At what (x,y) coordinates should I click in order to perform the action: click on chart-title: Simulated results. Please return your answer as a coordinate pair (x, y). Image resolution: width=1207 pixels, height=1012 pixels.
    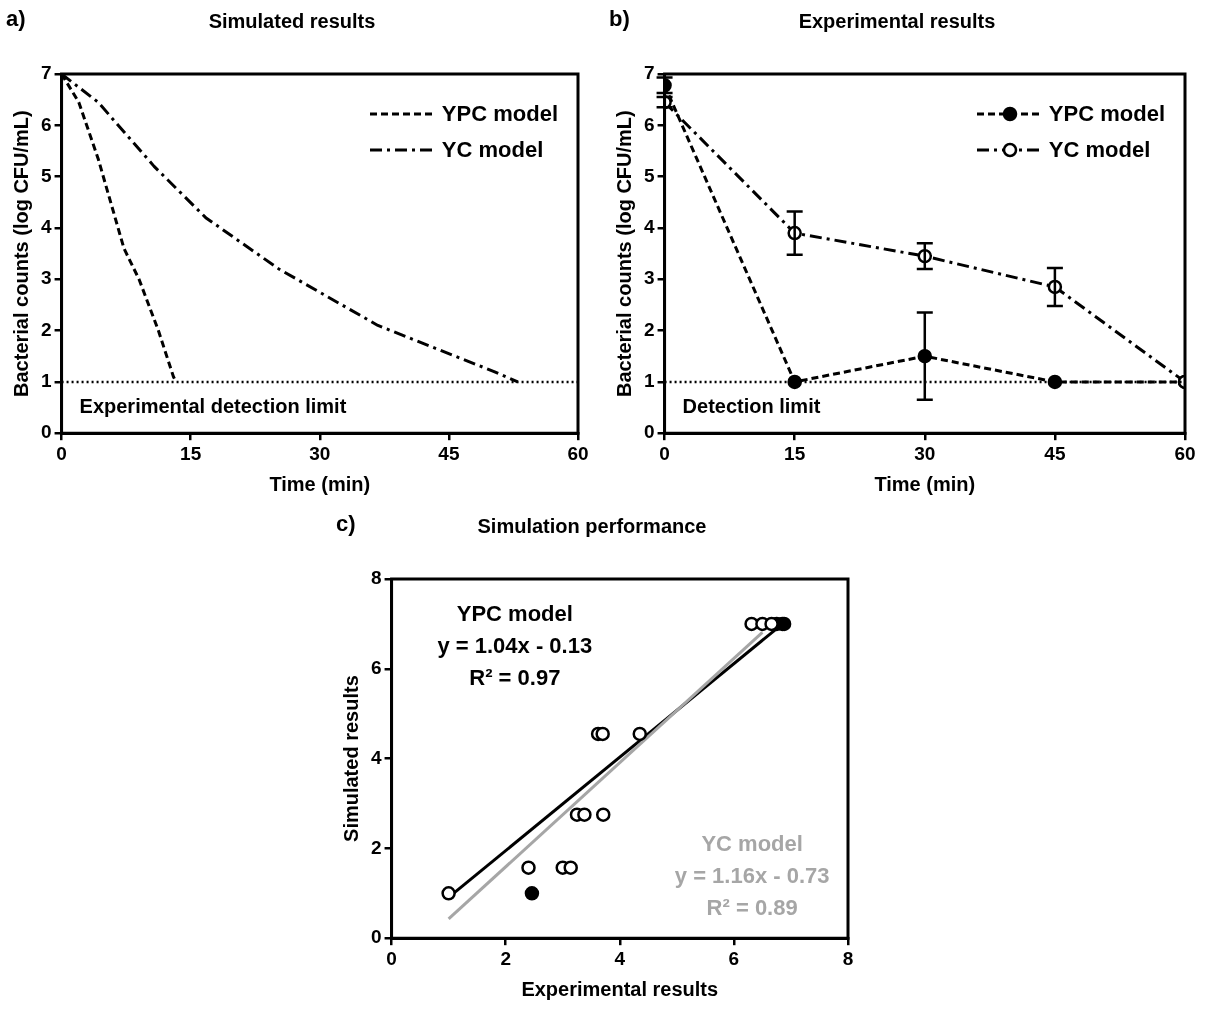
    Looking at the image, I should click on (292, 20).